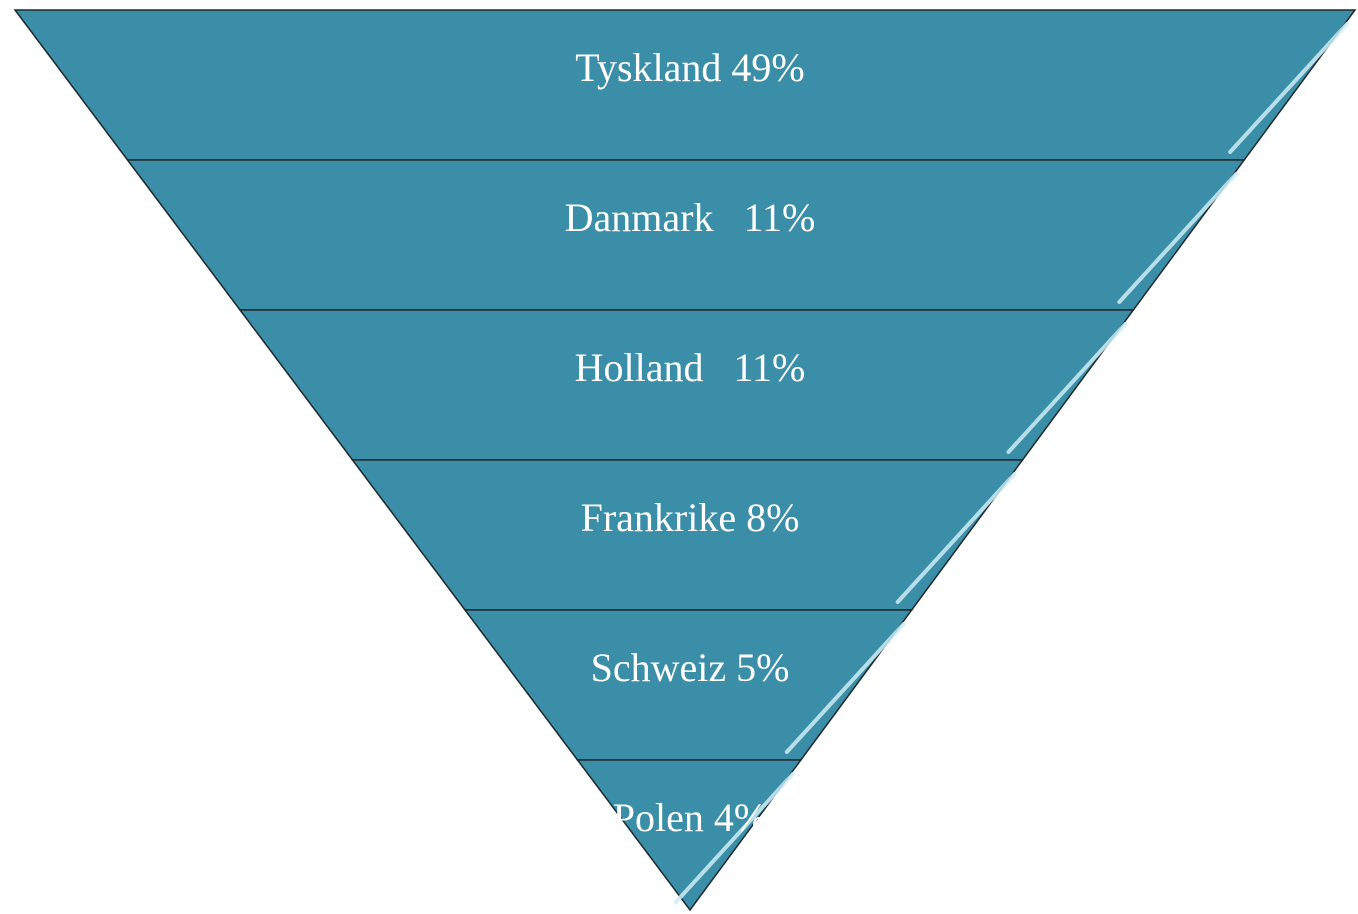 Image resolution: width=1358 pixels, height=914 pixels. Describe the element at coordinates (690, 517) in the screenshot. I see `band-label: Frankrike 8%` at that location.